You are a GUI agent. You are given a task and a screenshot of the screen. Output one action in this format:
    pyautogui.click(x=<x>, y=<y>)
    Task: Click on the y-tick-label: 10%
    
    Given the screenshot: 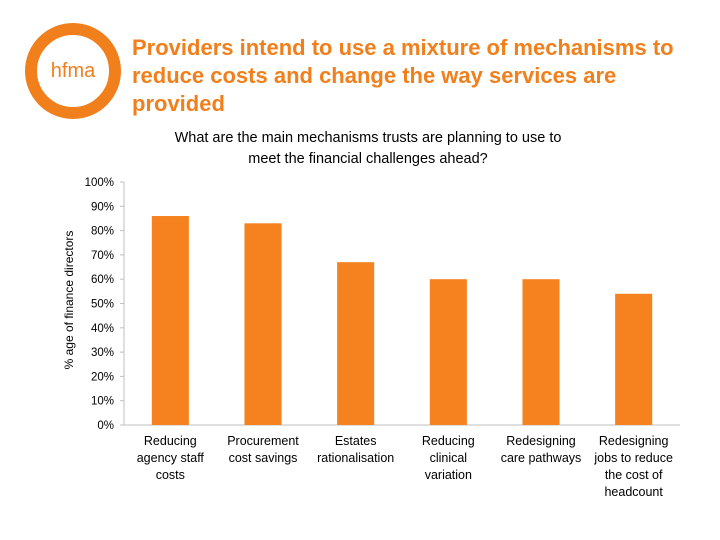 What is the action you would take?
    pyautogui.click(x=102, y=402)
    